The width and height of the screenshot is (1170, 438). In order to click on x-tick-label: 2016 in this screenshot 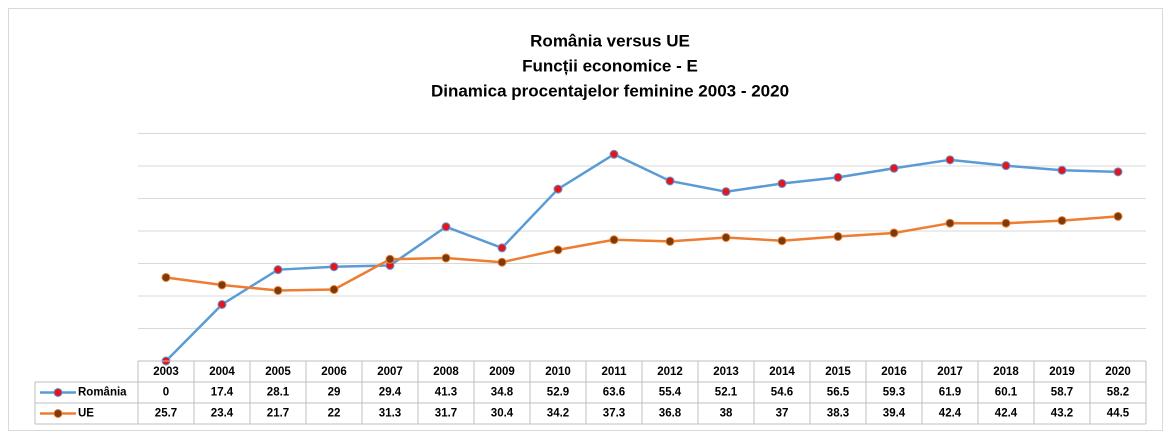, I will do `click(894, 372)`.